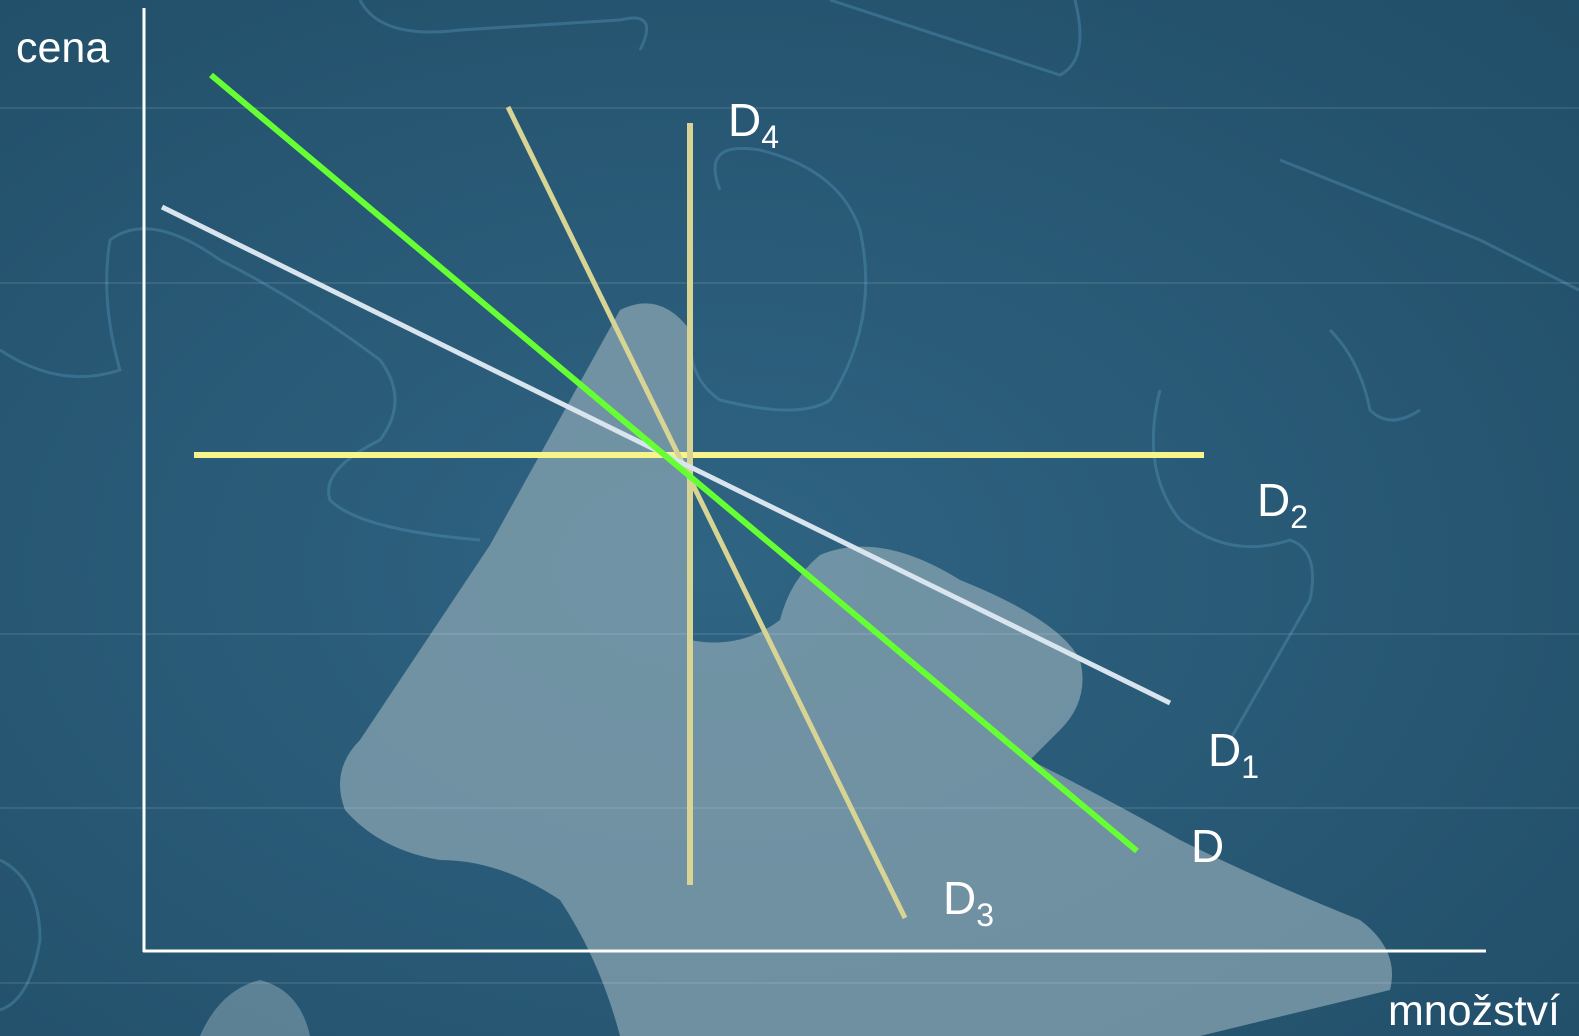 Image resolution: width=1579 pixels, height=1036 pixels. What do you see at coordinates (1207, 846) in the screenshot?
I see `label-d: D` at bounding box center [1207, 846].